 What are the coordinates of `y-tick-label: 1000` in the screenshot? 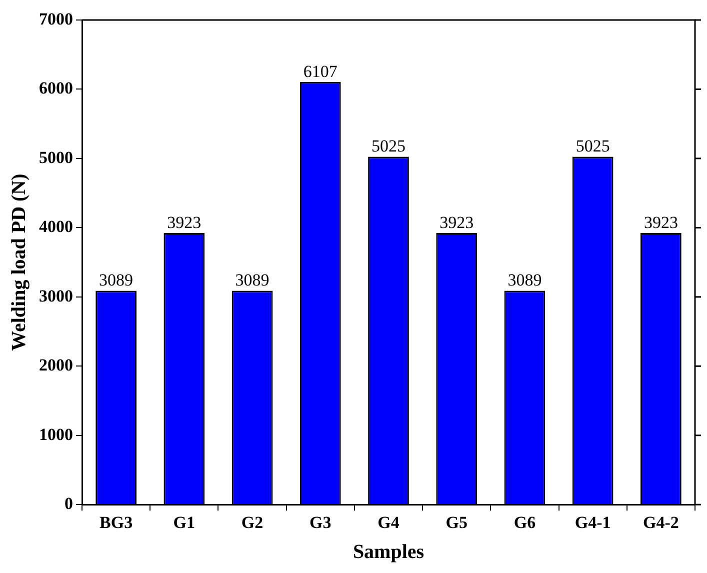 It's located at (56, 434).